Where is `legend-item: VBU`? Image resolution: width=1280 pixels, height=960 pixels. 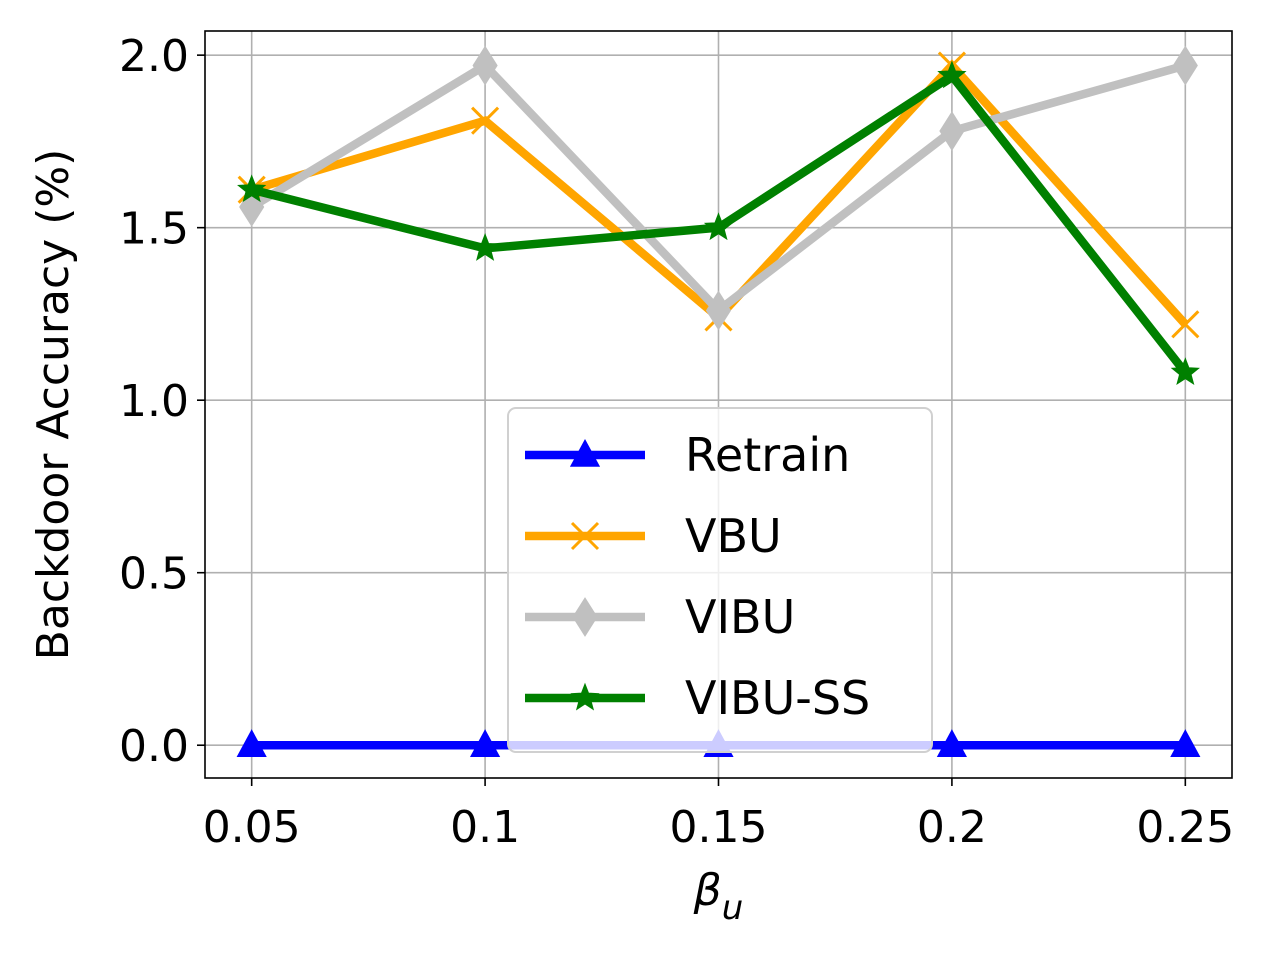
legend-item: VBU is located at coordinates (653, 536).